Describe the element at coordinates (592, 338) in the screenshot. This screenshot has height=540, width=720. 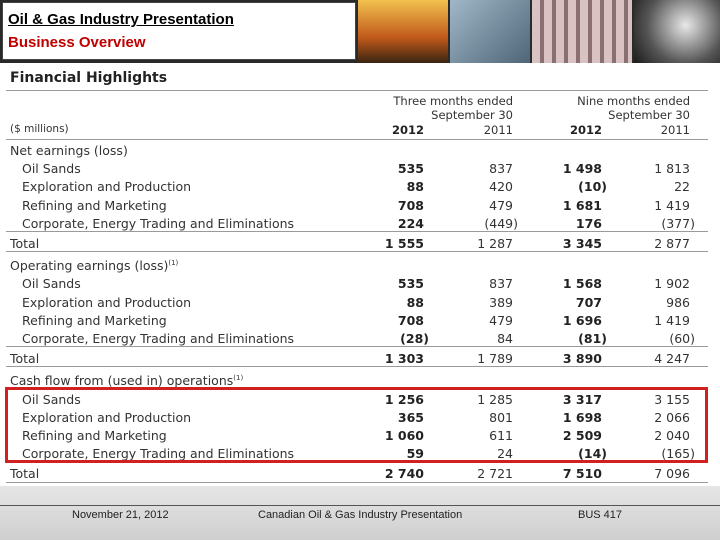
I see `row-value: (81)` at that location.